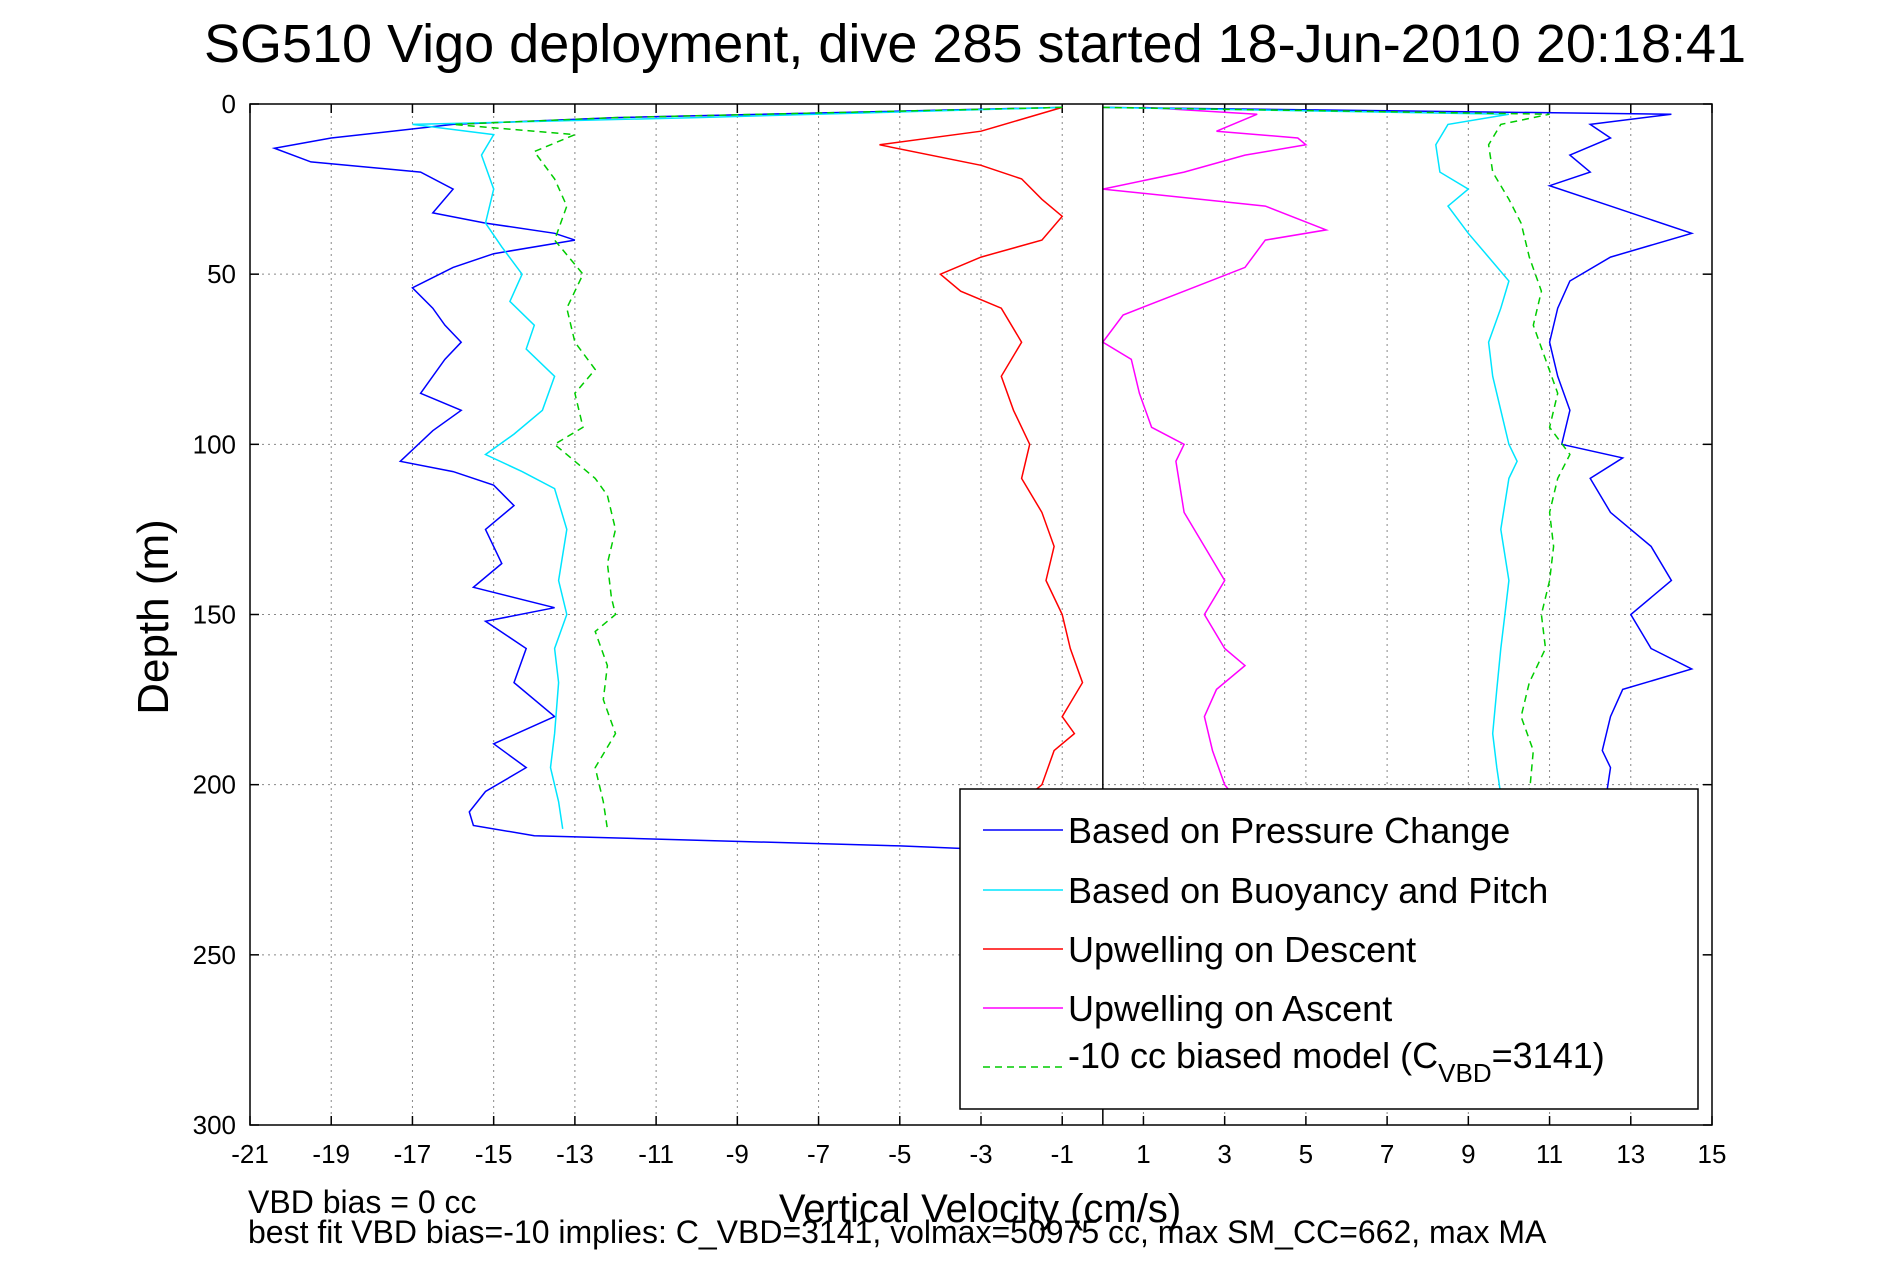 This screenshot has height=1262, width=1891. Describe the element at coordinates (1306, 1154) in the screenshot. I see `x-tick-label: 5` at that location.